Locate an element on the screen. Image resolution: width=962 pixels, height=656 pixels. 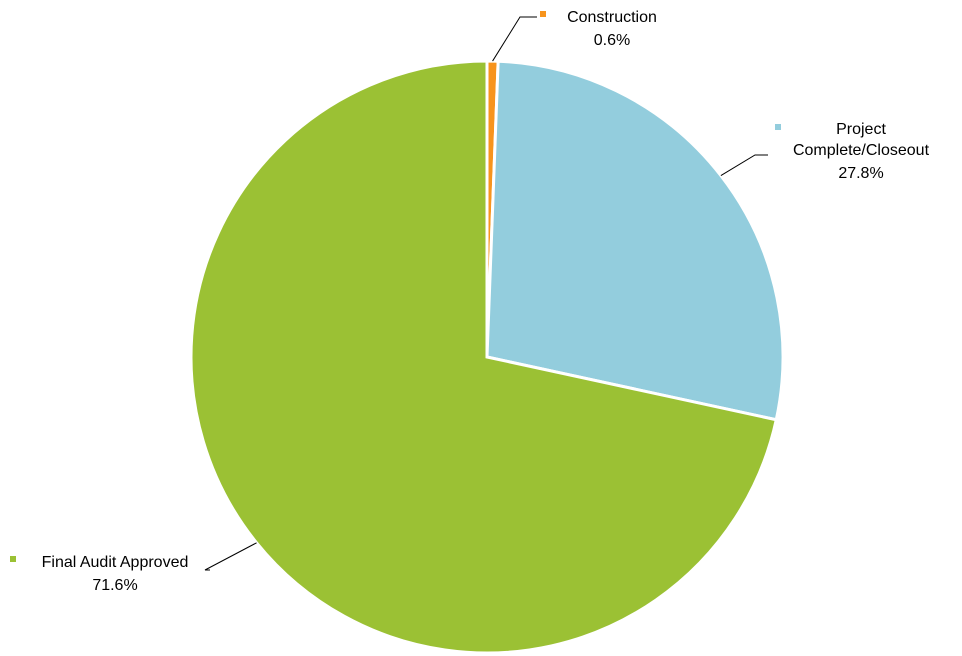
construction-value: 0.6% is located at coordinates (612, 40).